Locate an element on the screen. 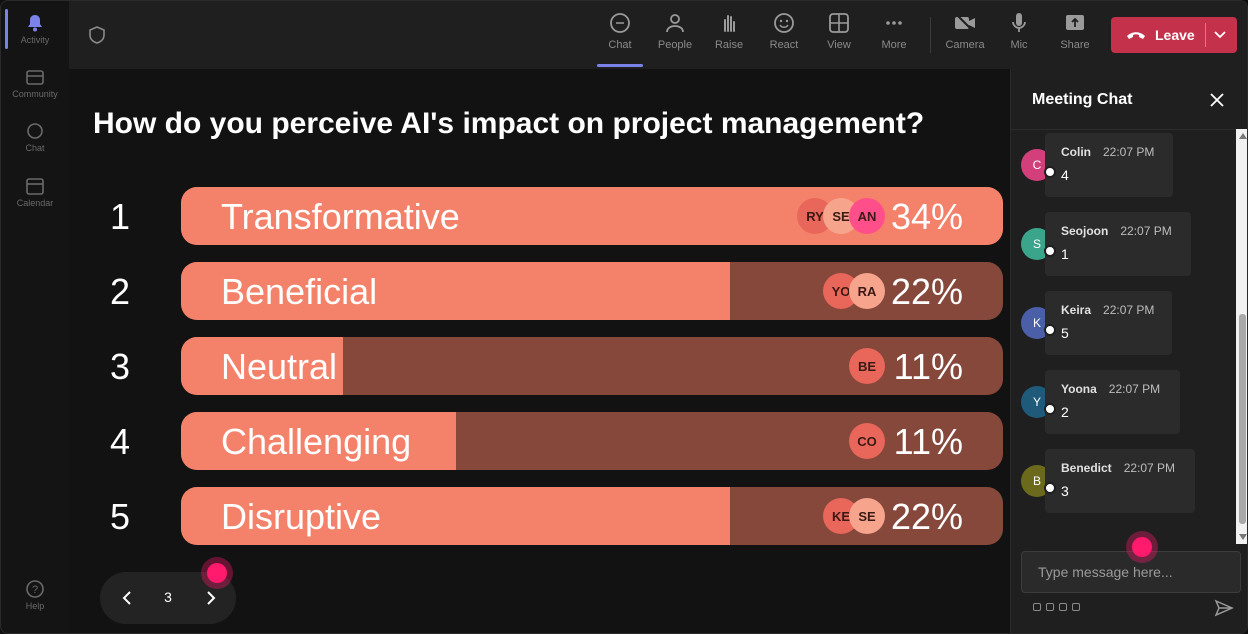 This screenshot has width=1248, height=634. option-percent: 22% is located at coordinates (926, 516).